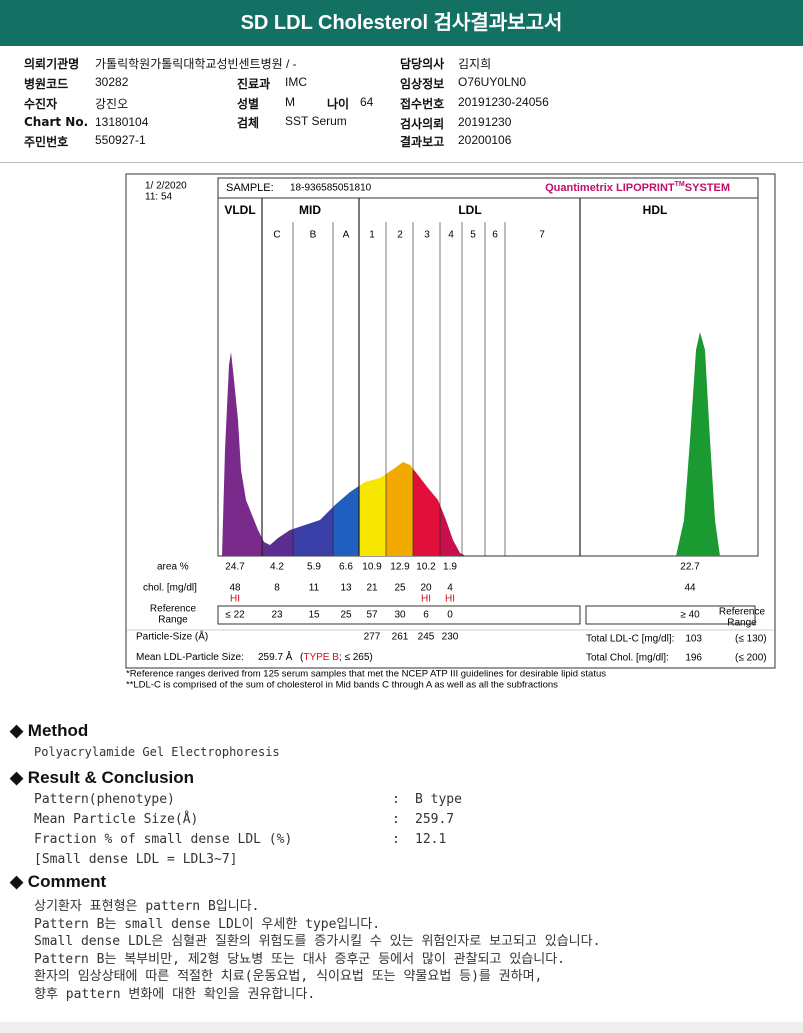 The image size is (803, 1033). What do you see at coordinates (316, 121) in the screenshot?
I see `info-value: SST Serum` at bounding box center [316, 121].